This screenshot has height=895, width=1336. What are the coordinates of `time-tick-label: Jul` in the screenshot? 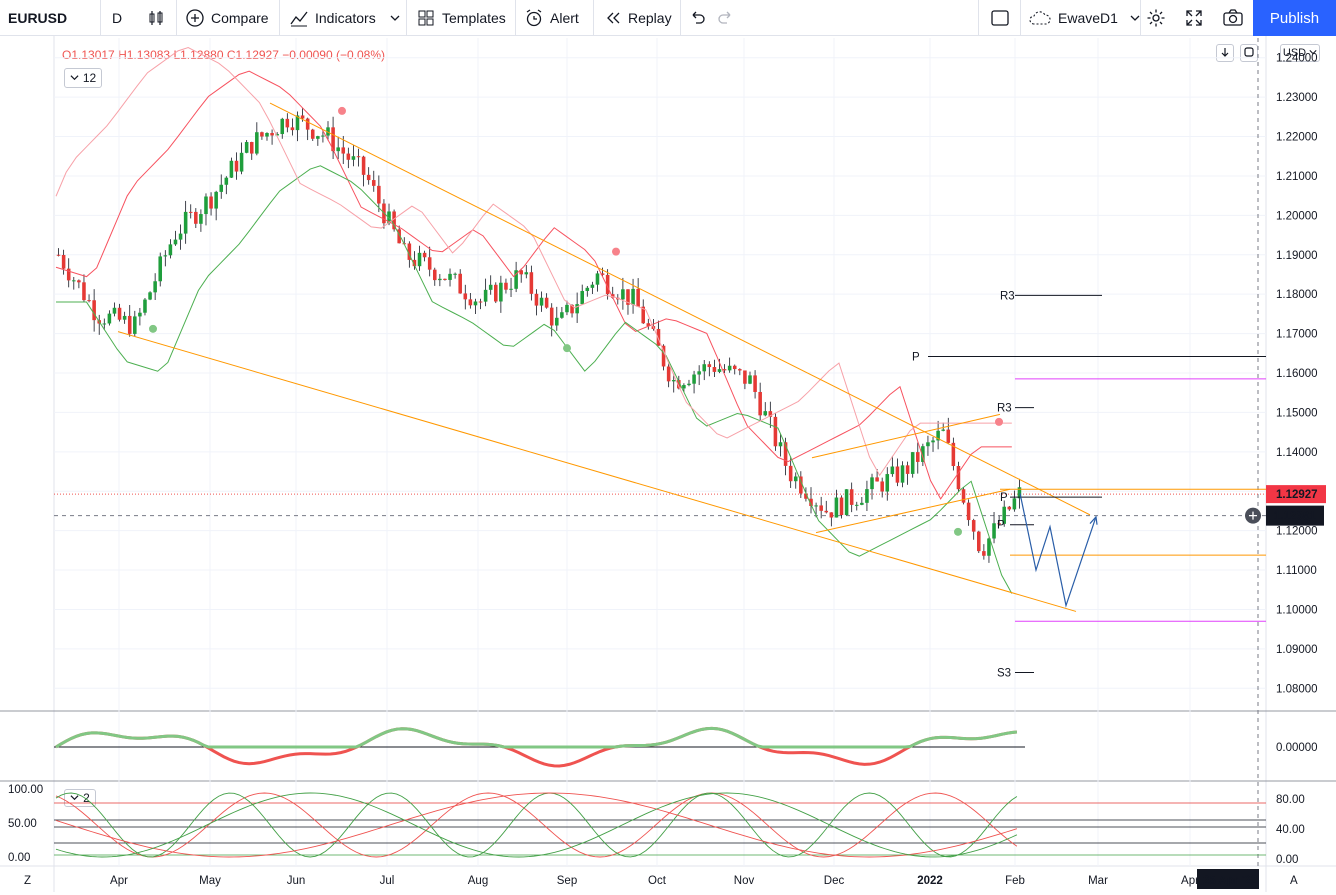 It's located at (387, 881).